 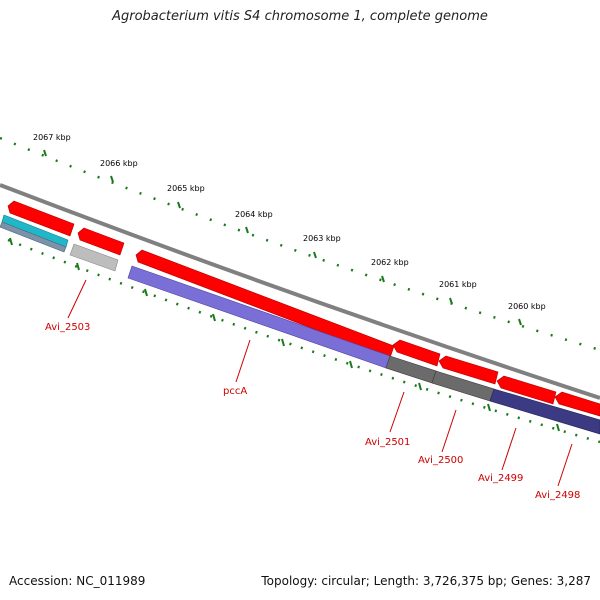 What do you see at coordinates (235, 391) in the screenshot?
I see `gene-label-pcca: pccA` at bounding box center [235, 391].